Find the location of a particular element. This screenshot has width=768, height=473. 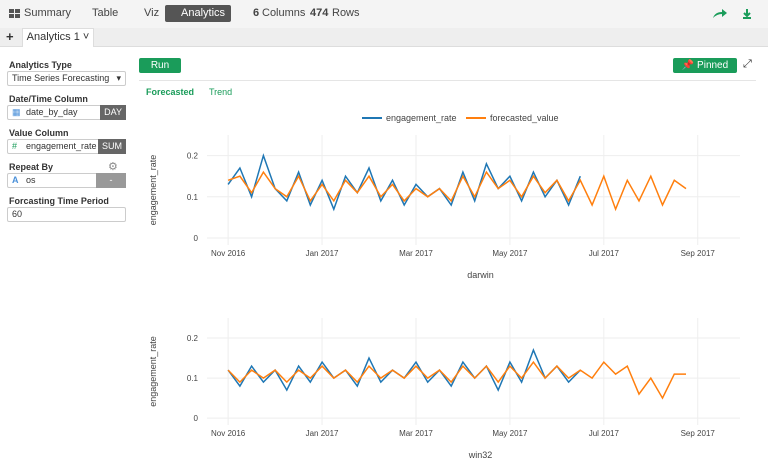

legend-label: forecasted_value is located at coordinates (524, 118).